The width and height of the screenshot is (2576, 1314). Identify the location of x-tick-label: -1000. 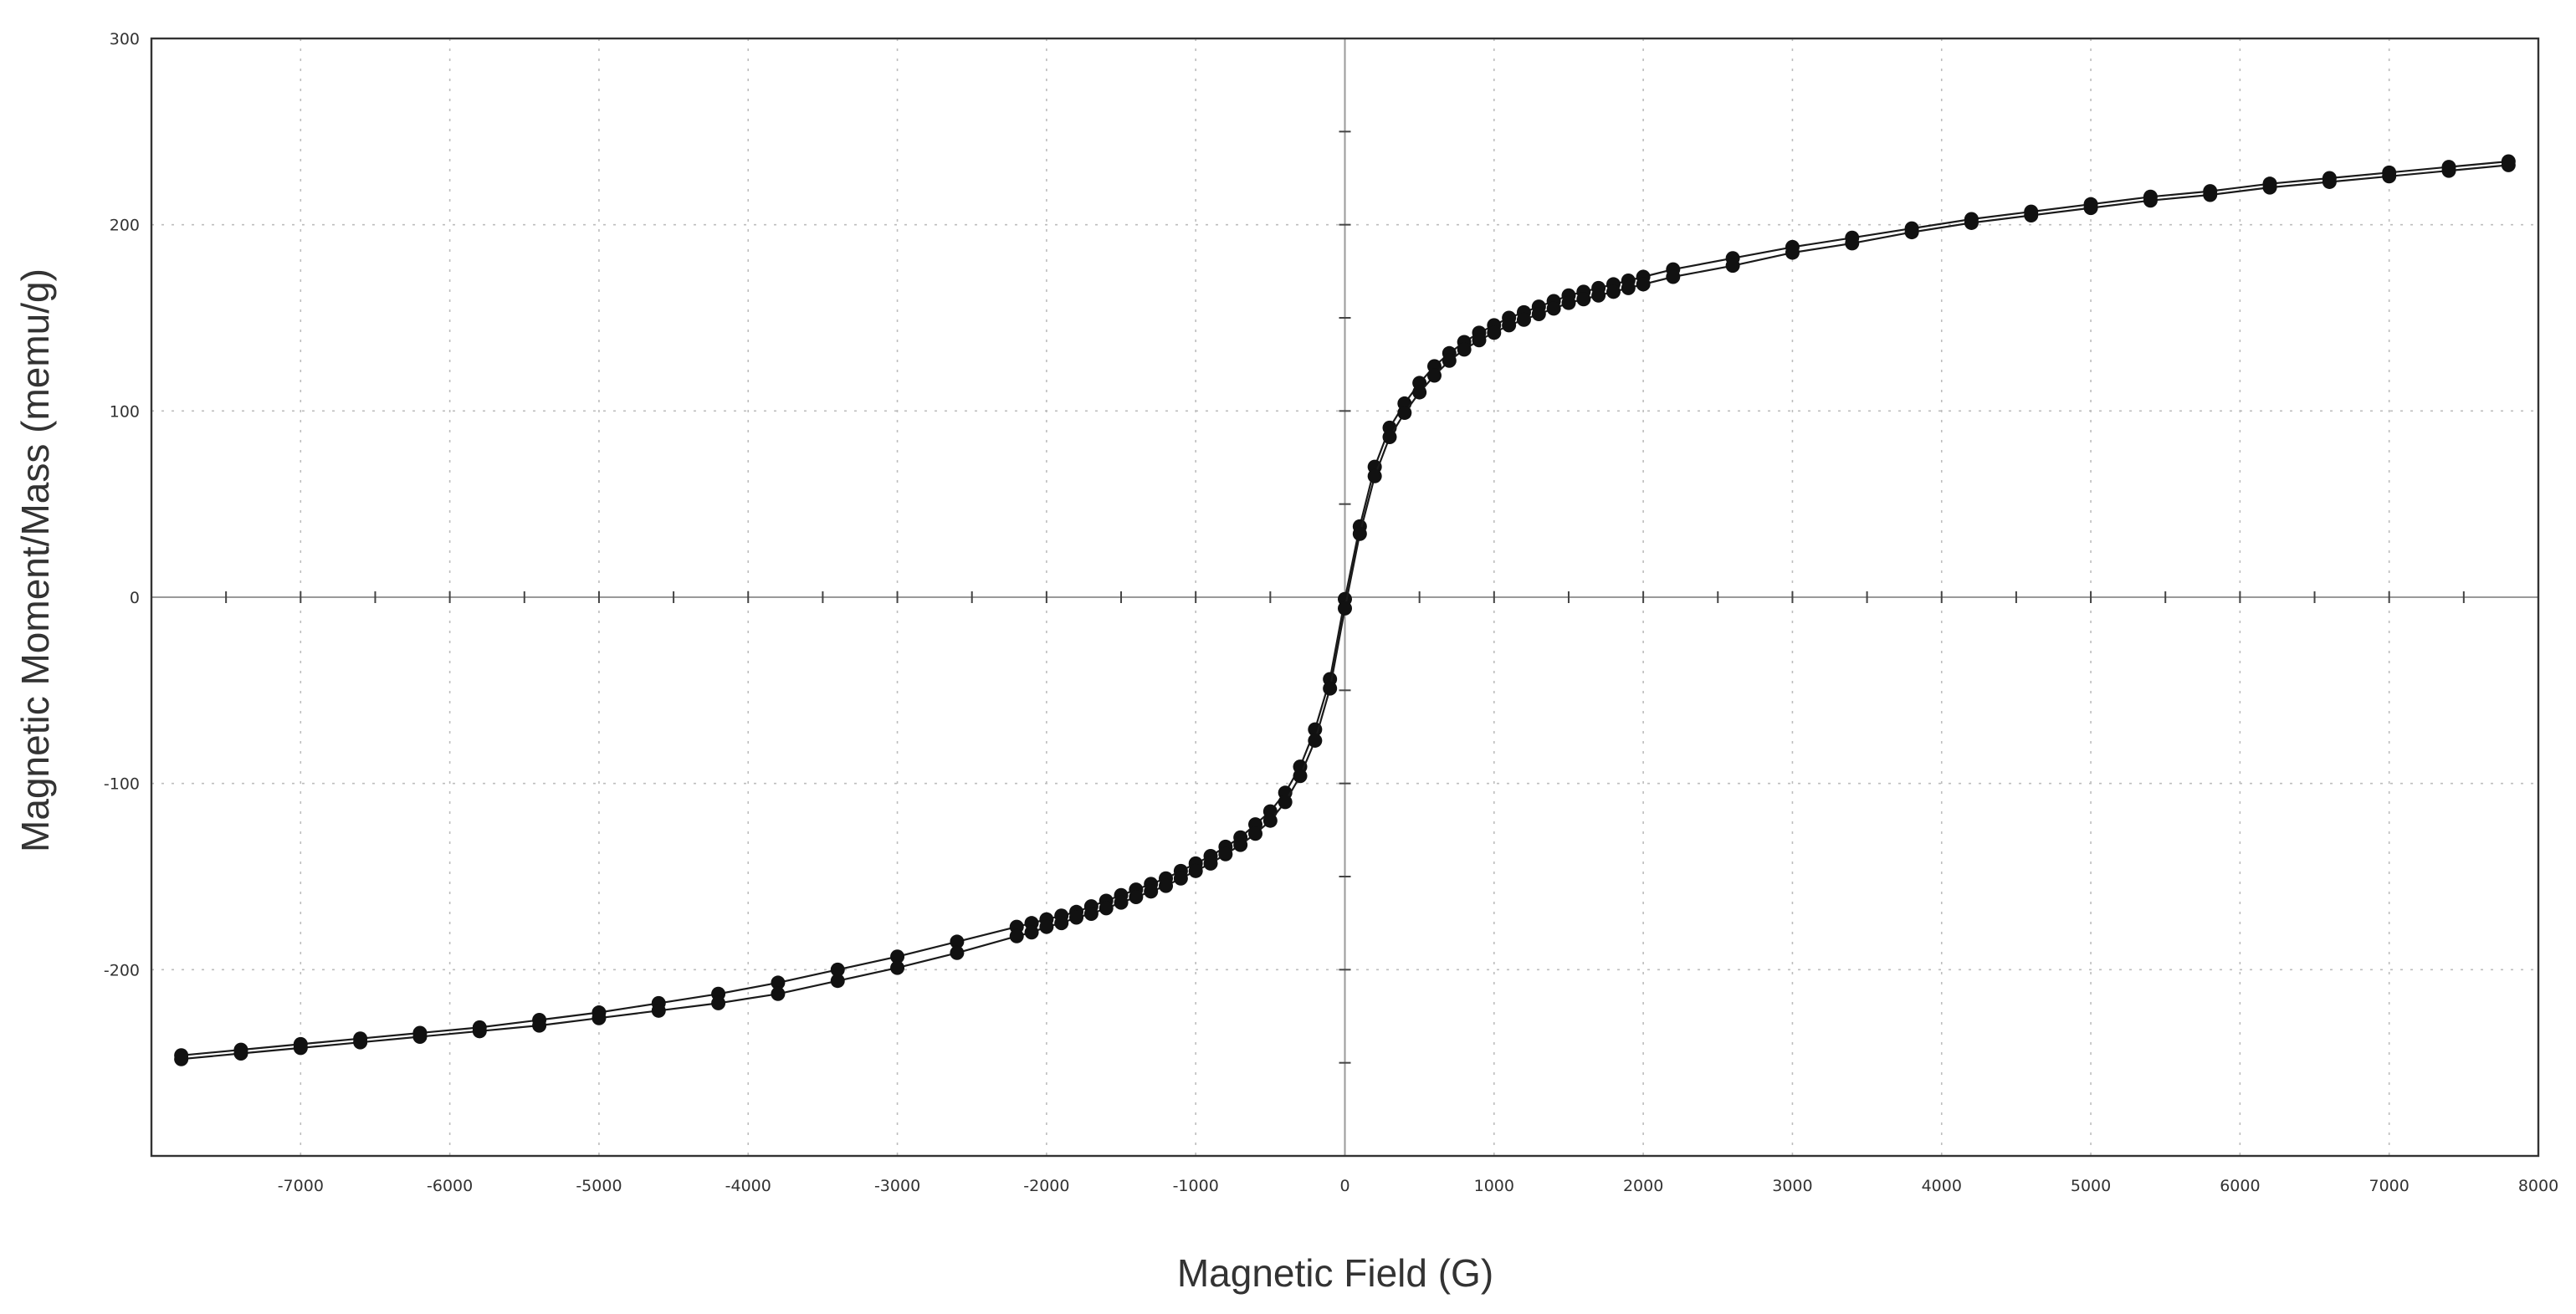
(1196, 1186).